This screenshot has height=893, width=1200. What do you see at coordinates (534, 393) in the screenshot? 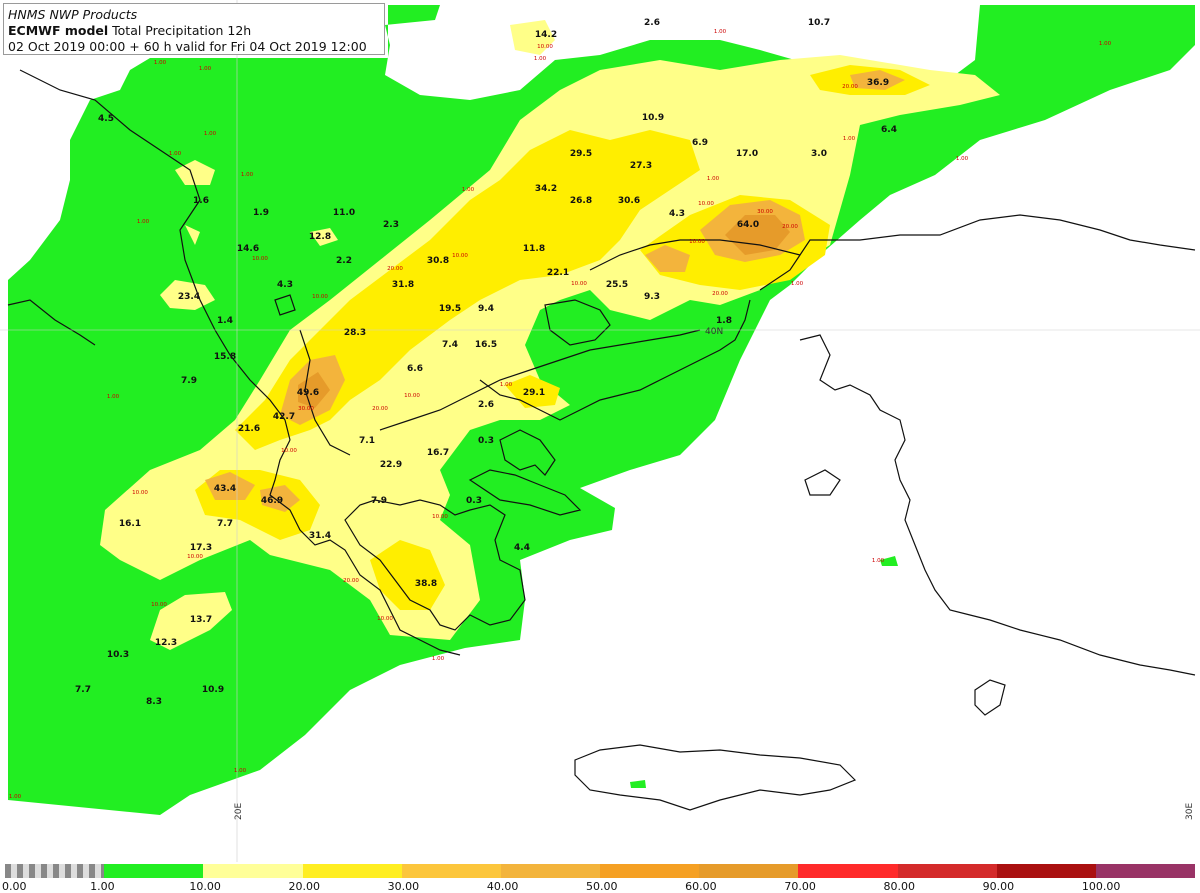
I see `precip-value-label: 29.1` at bounding box center [534, 393].